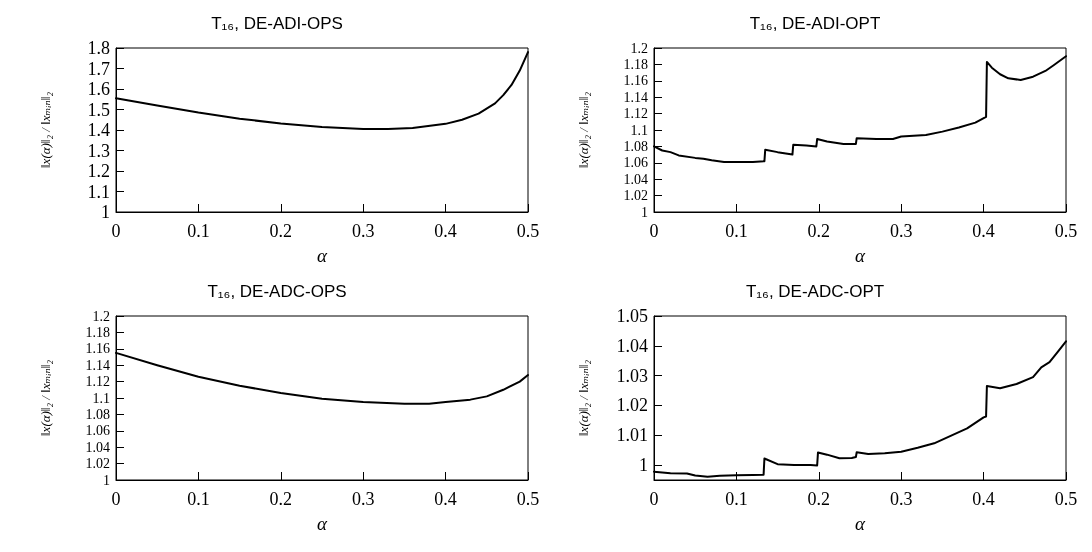 Image resolution: width=1092 pixels, height=552 pixels. What do you see at coordinates (632, 316) in the screenshot?
I see `y-tick-label: 1.05` at bounding box center [632, 316].